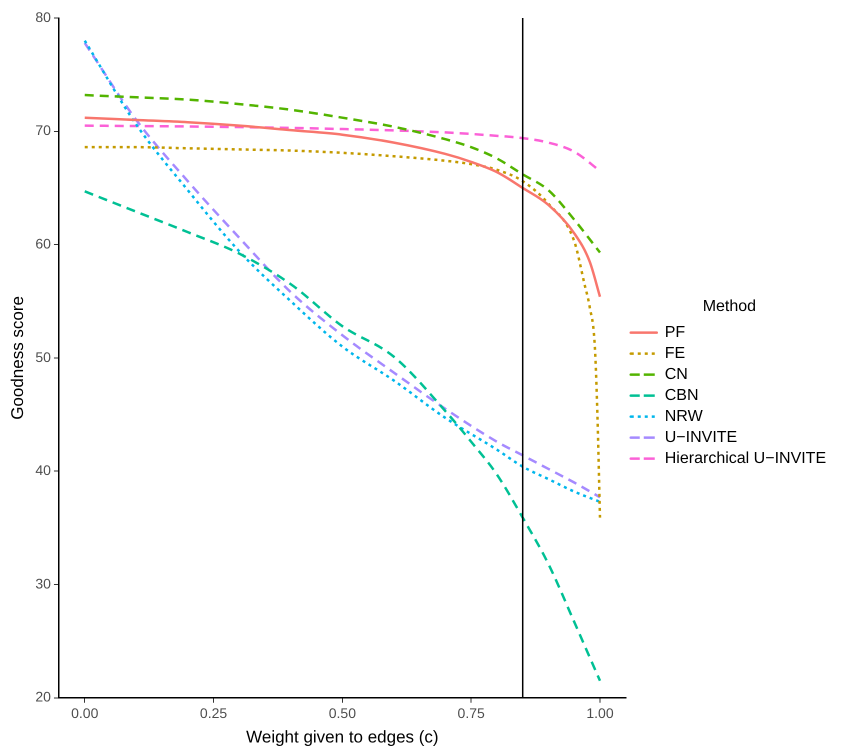 The height and width of the screenshot is (752, 843). What do you see at coordinates (729, 306) in the screenshot?
I see `legend-title: Method` at bounding box center [729, 306].